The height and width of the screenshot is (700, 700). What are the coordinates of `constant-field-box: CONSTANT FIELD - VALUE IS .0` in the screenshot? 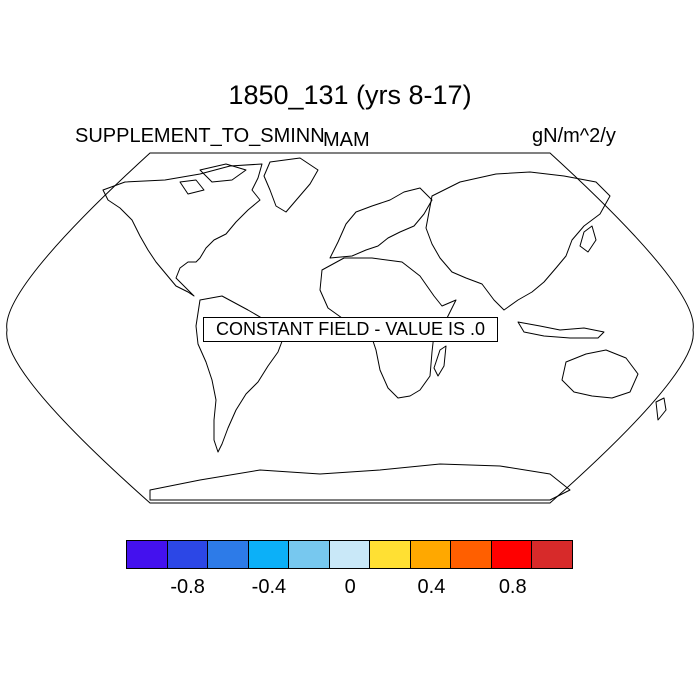 It's located at (350, 329).